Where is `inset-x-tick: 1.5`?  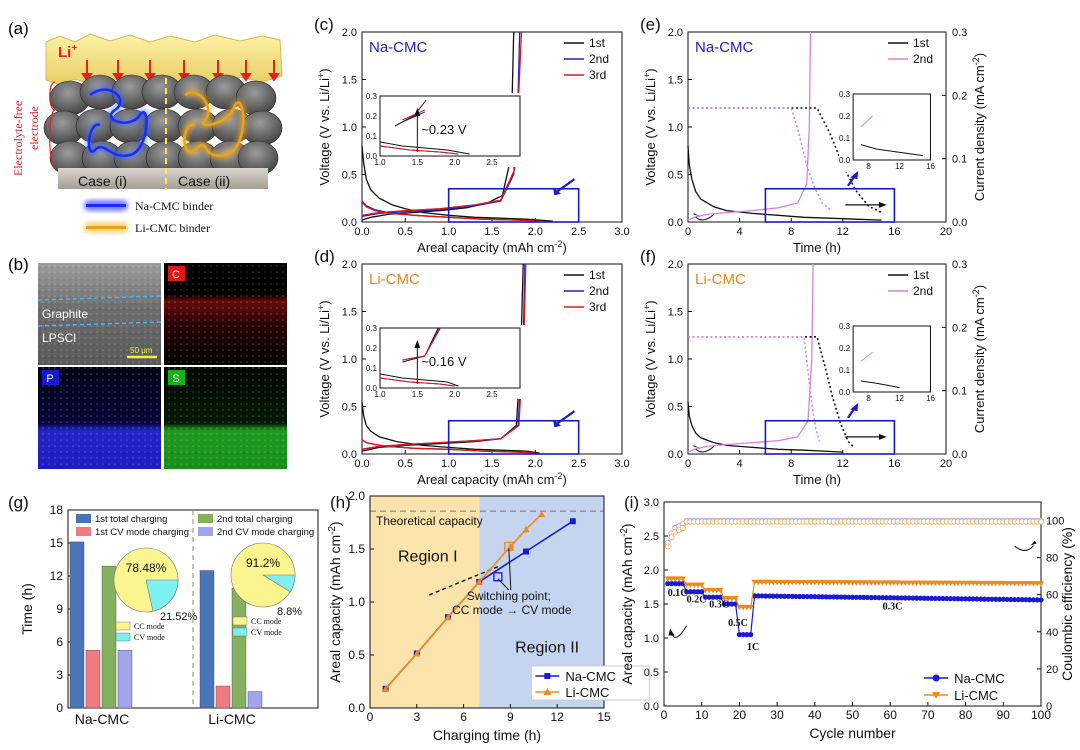
inset-x-tick: 1.5 is located at coordinates (418, 394).